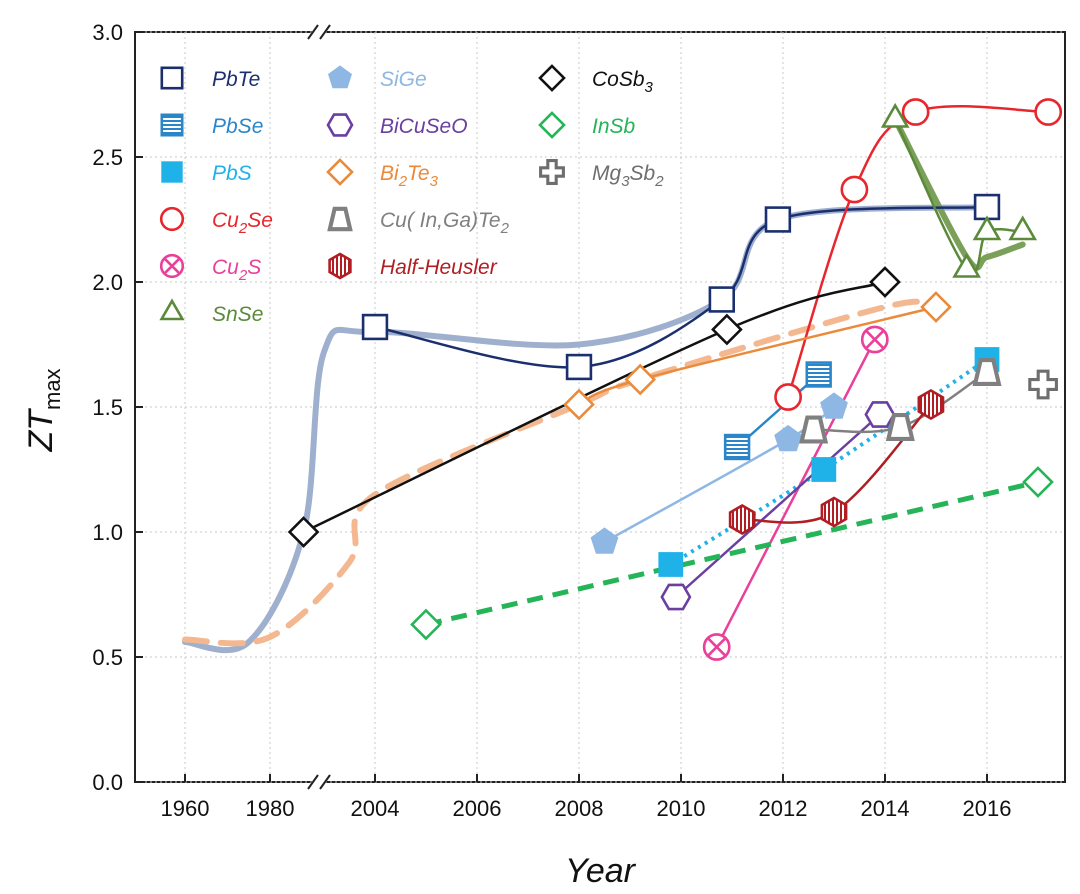  What do you see at coordinates (716, 647) in the screenshot?
I see `marker-cu2s` at bounding box center [716, 647].